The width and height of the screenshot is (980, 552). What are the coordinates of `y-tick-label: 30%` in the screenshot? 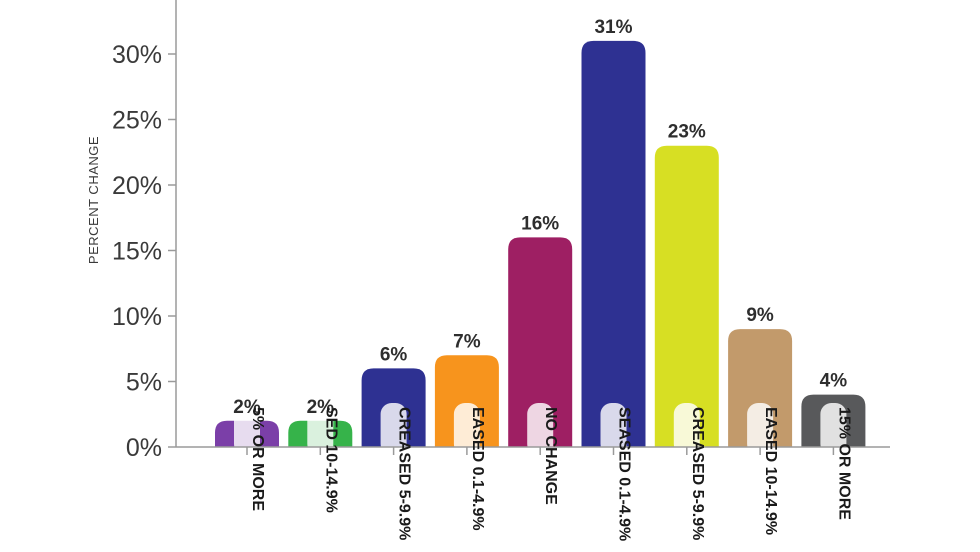 It's located at (137, 55).